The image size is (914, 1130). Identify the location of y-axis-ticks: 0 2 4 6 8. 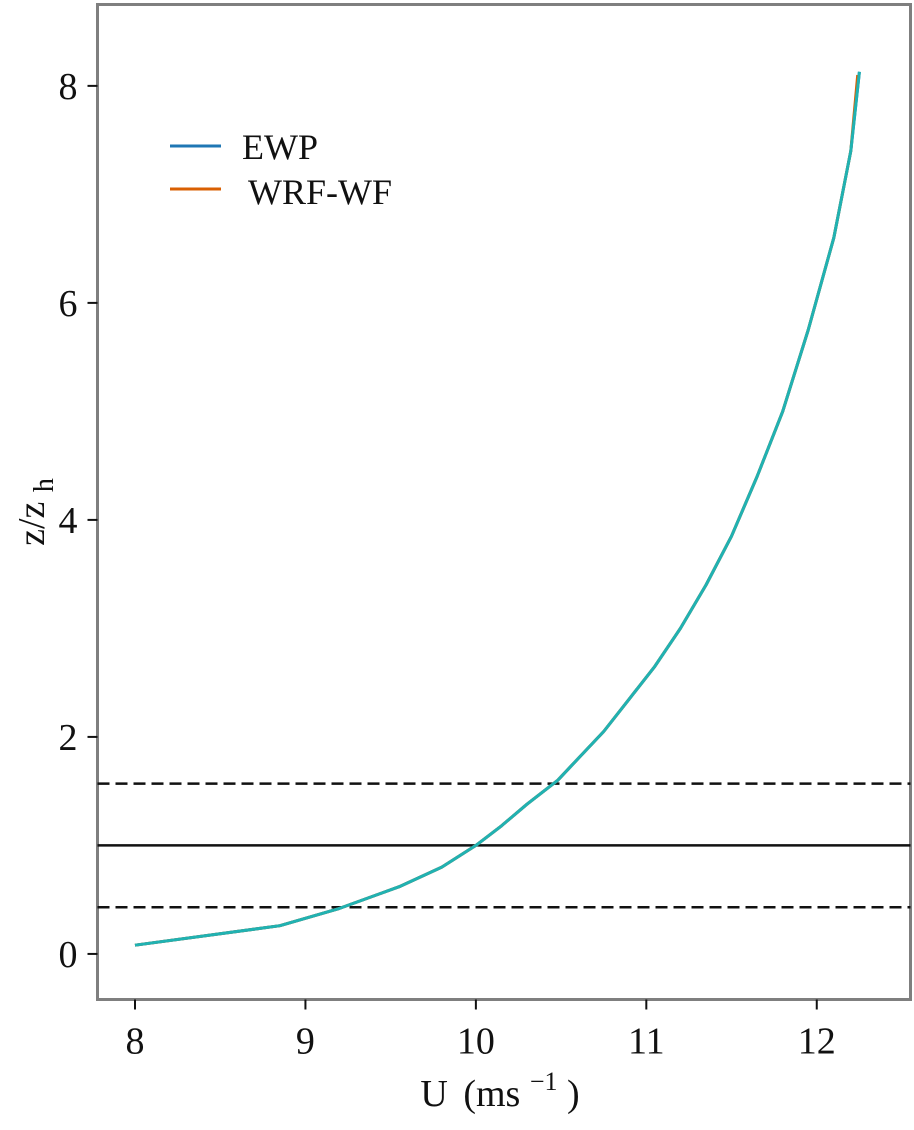
(78, 521).